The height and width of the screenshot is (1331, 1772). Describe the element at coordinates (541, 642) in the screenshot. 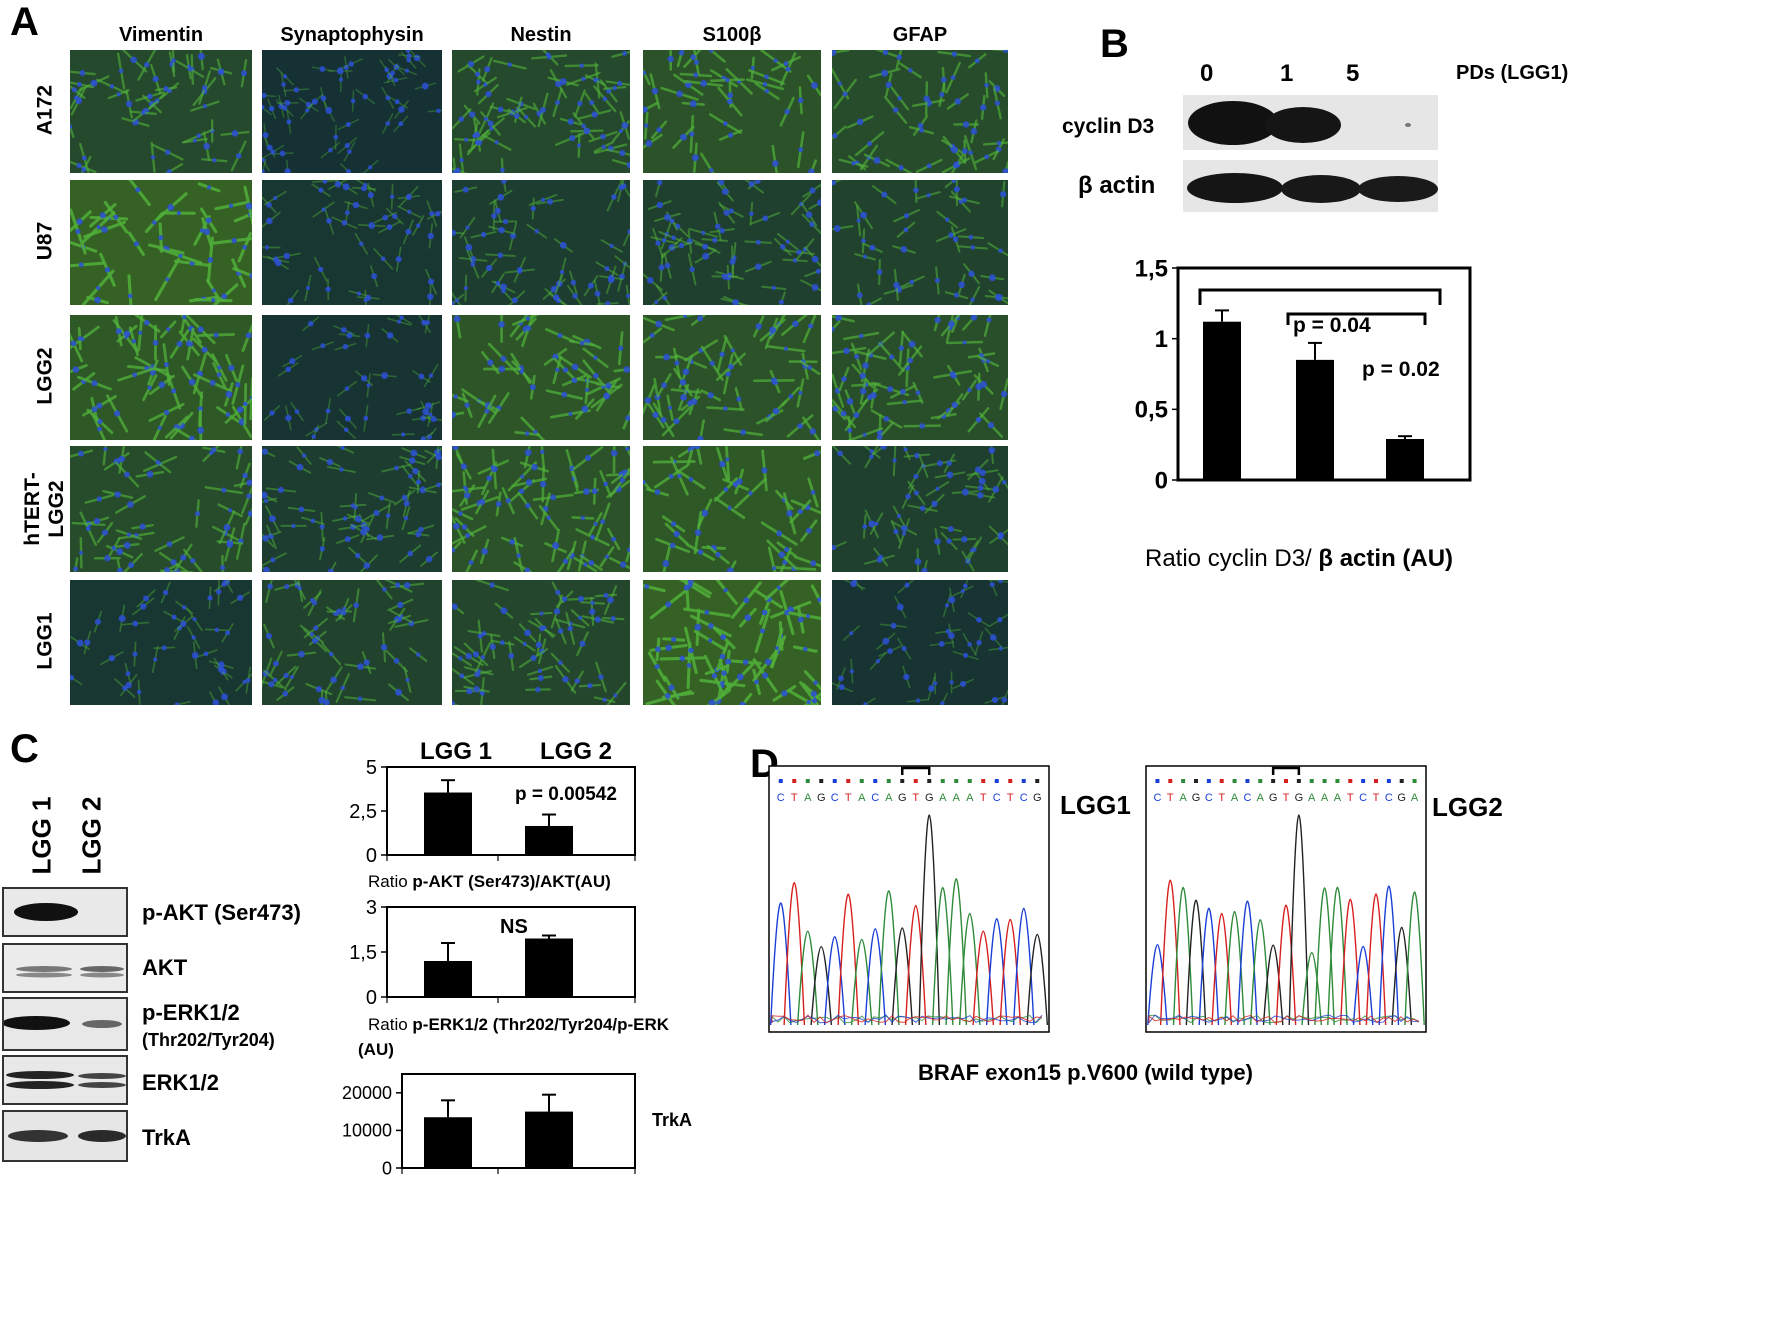

I see `micrograph-r4-c2` at that location.